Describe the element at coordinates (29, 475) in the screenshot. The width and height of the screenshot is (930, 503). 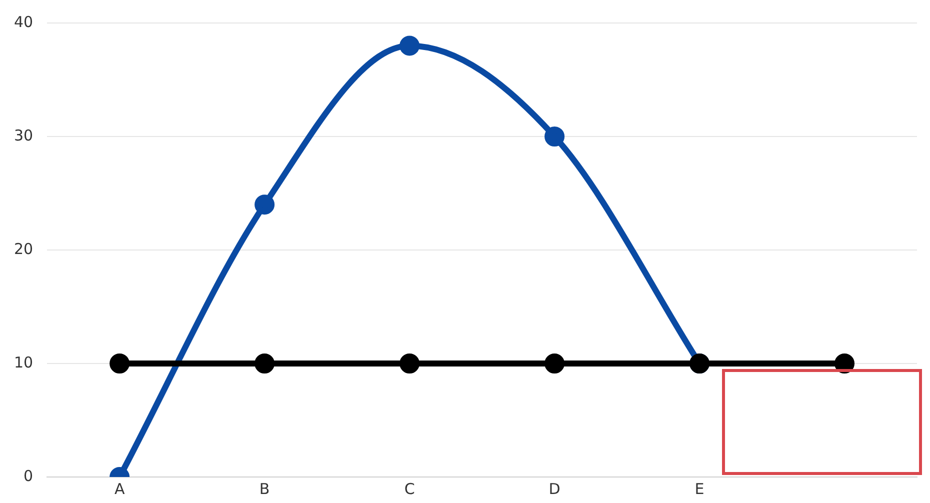
I see `y-tick-label: 0` at that location.